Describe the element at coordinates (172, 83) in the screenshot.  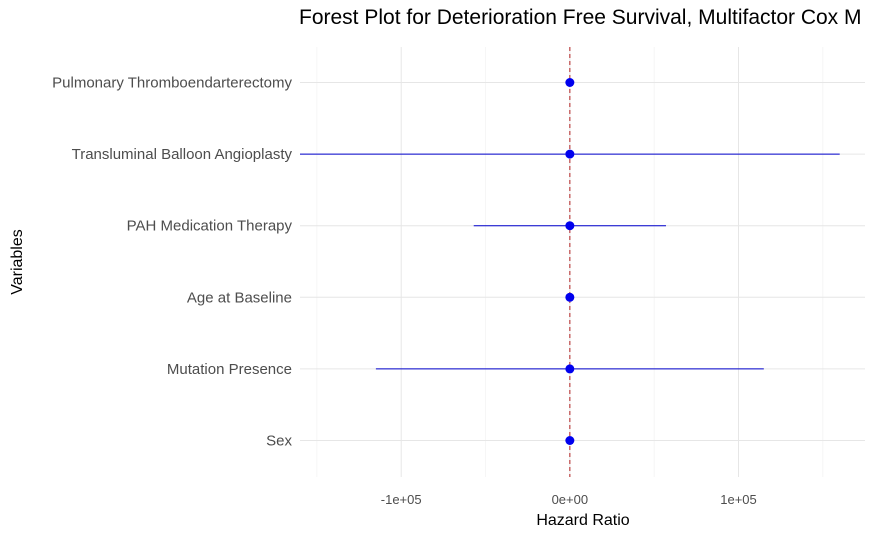
I see `y-tick-label: Pulmonary Thromboendarterectomy` at that location.